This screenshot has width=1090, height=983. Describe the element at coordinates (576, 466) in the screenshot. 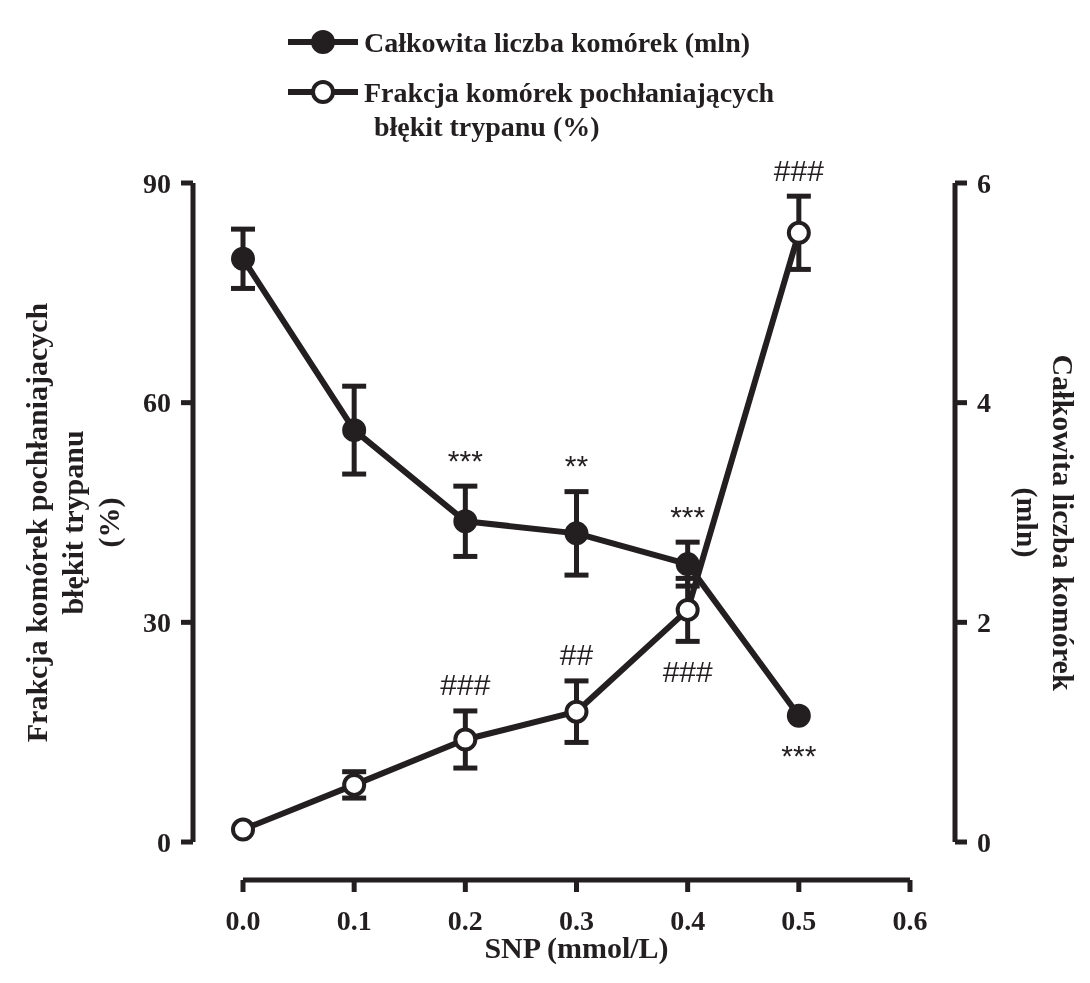

I see `annotation: **` at that location.